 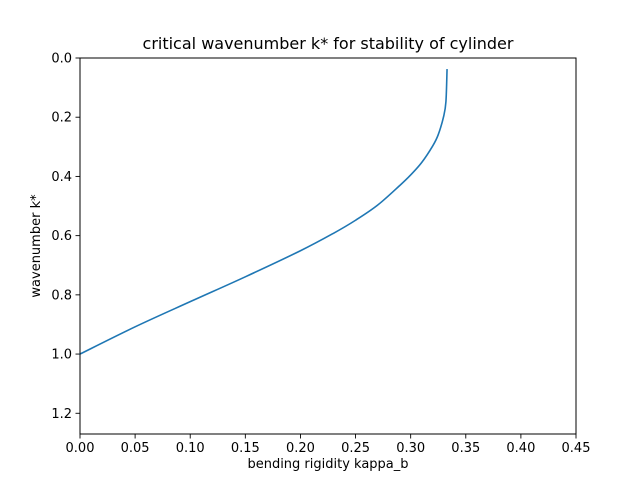 What do you see at coordinates (61, 177) in the screenshot?
I see `y-tick-label: 0.4` at bounding box center [61, 177].